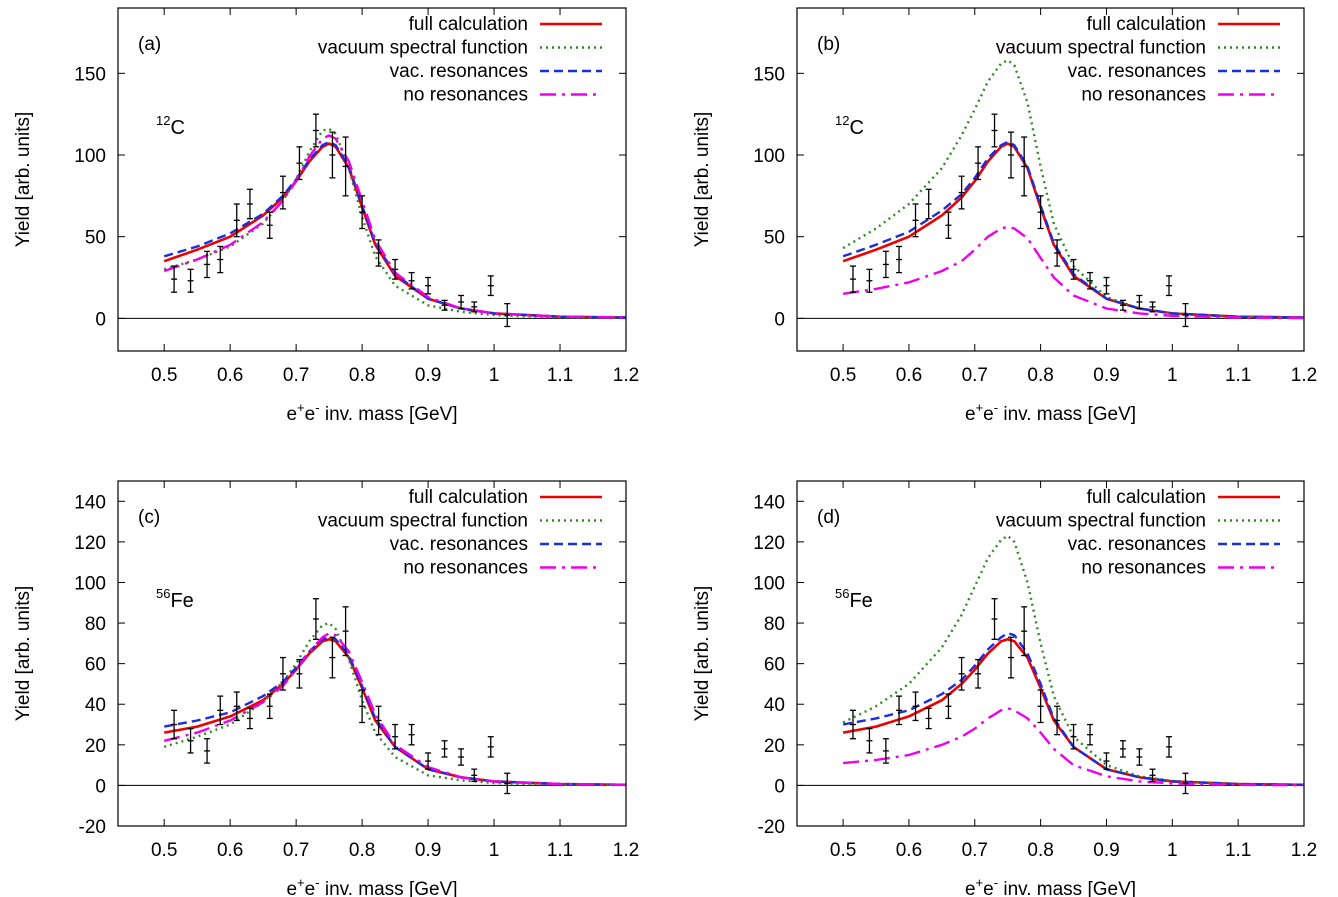 The image size is (1338, 897). I want to click on panel-label: (c), so click(149, 517).